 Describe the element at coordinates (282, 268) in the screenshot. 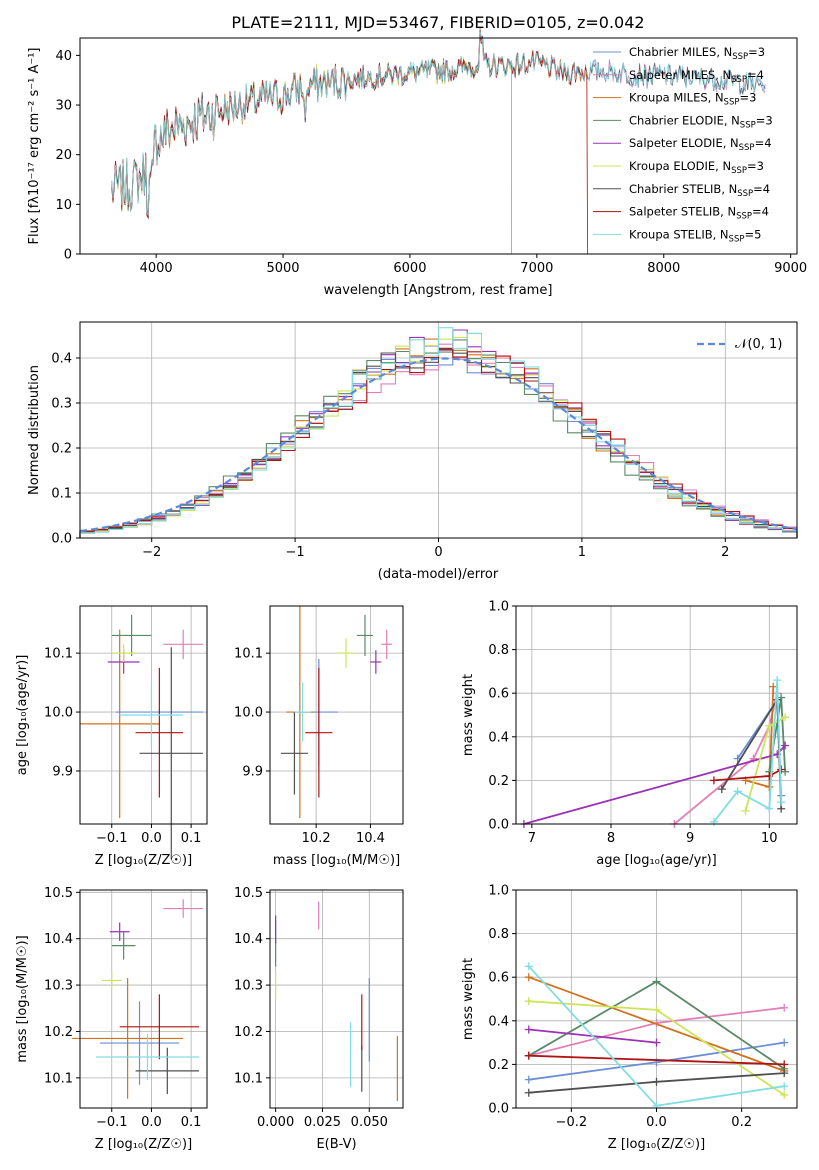

I see `x-tick-label: 5000` at that location.